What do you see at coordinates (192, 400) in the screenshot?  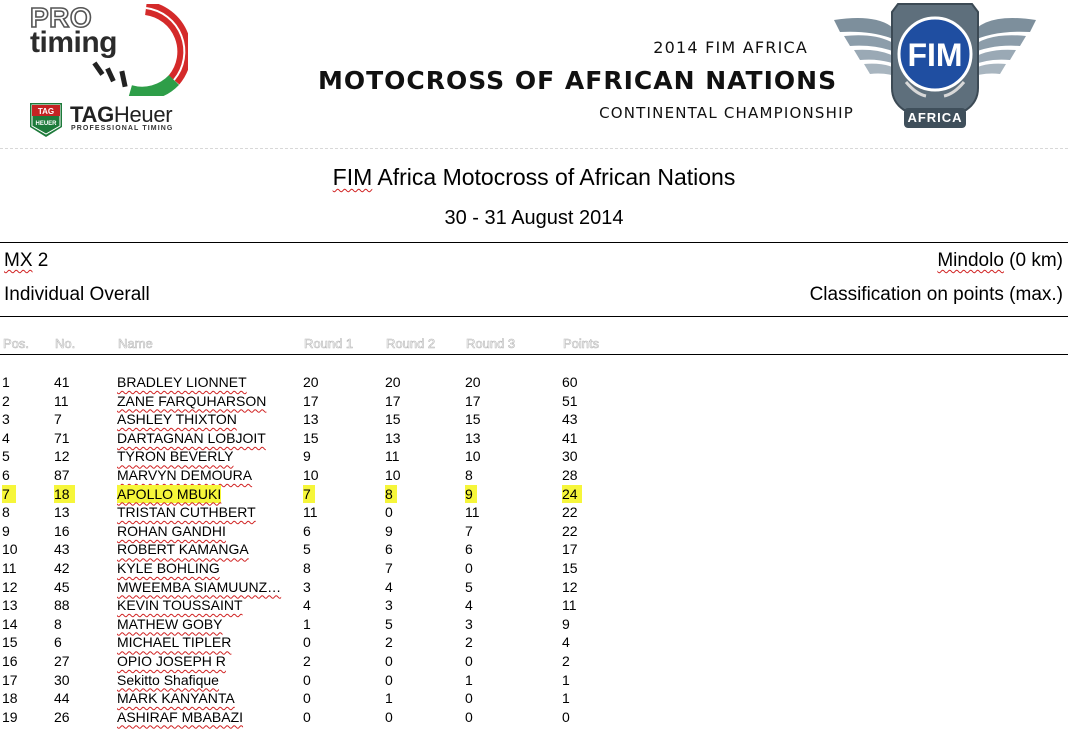 I see `rider-name-cell: ZANE FARQUHARSON` at bounding box center [192, 400].